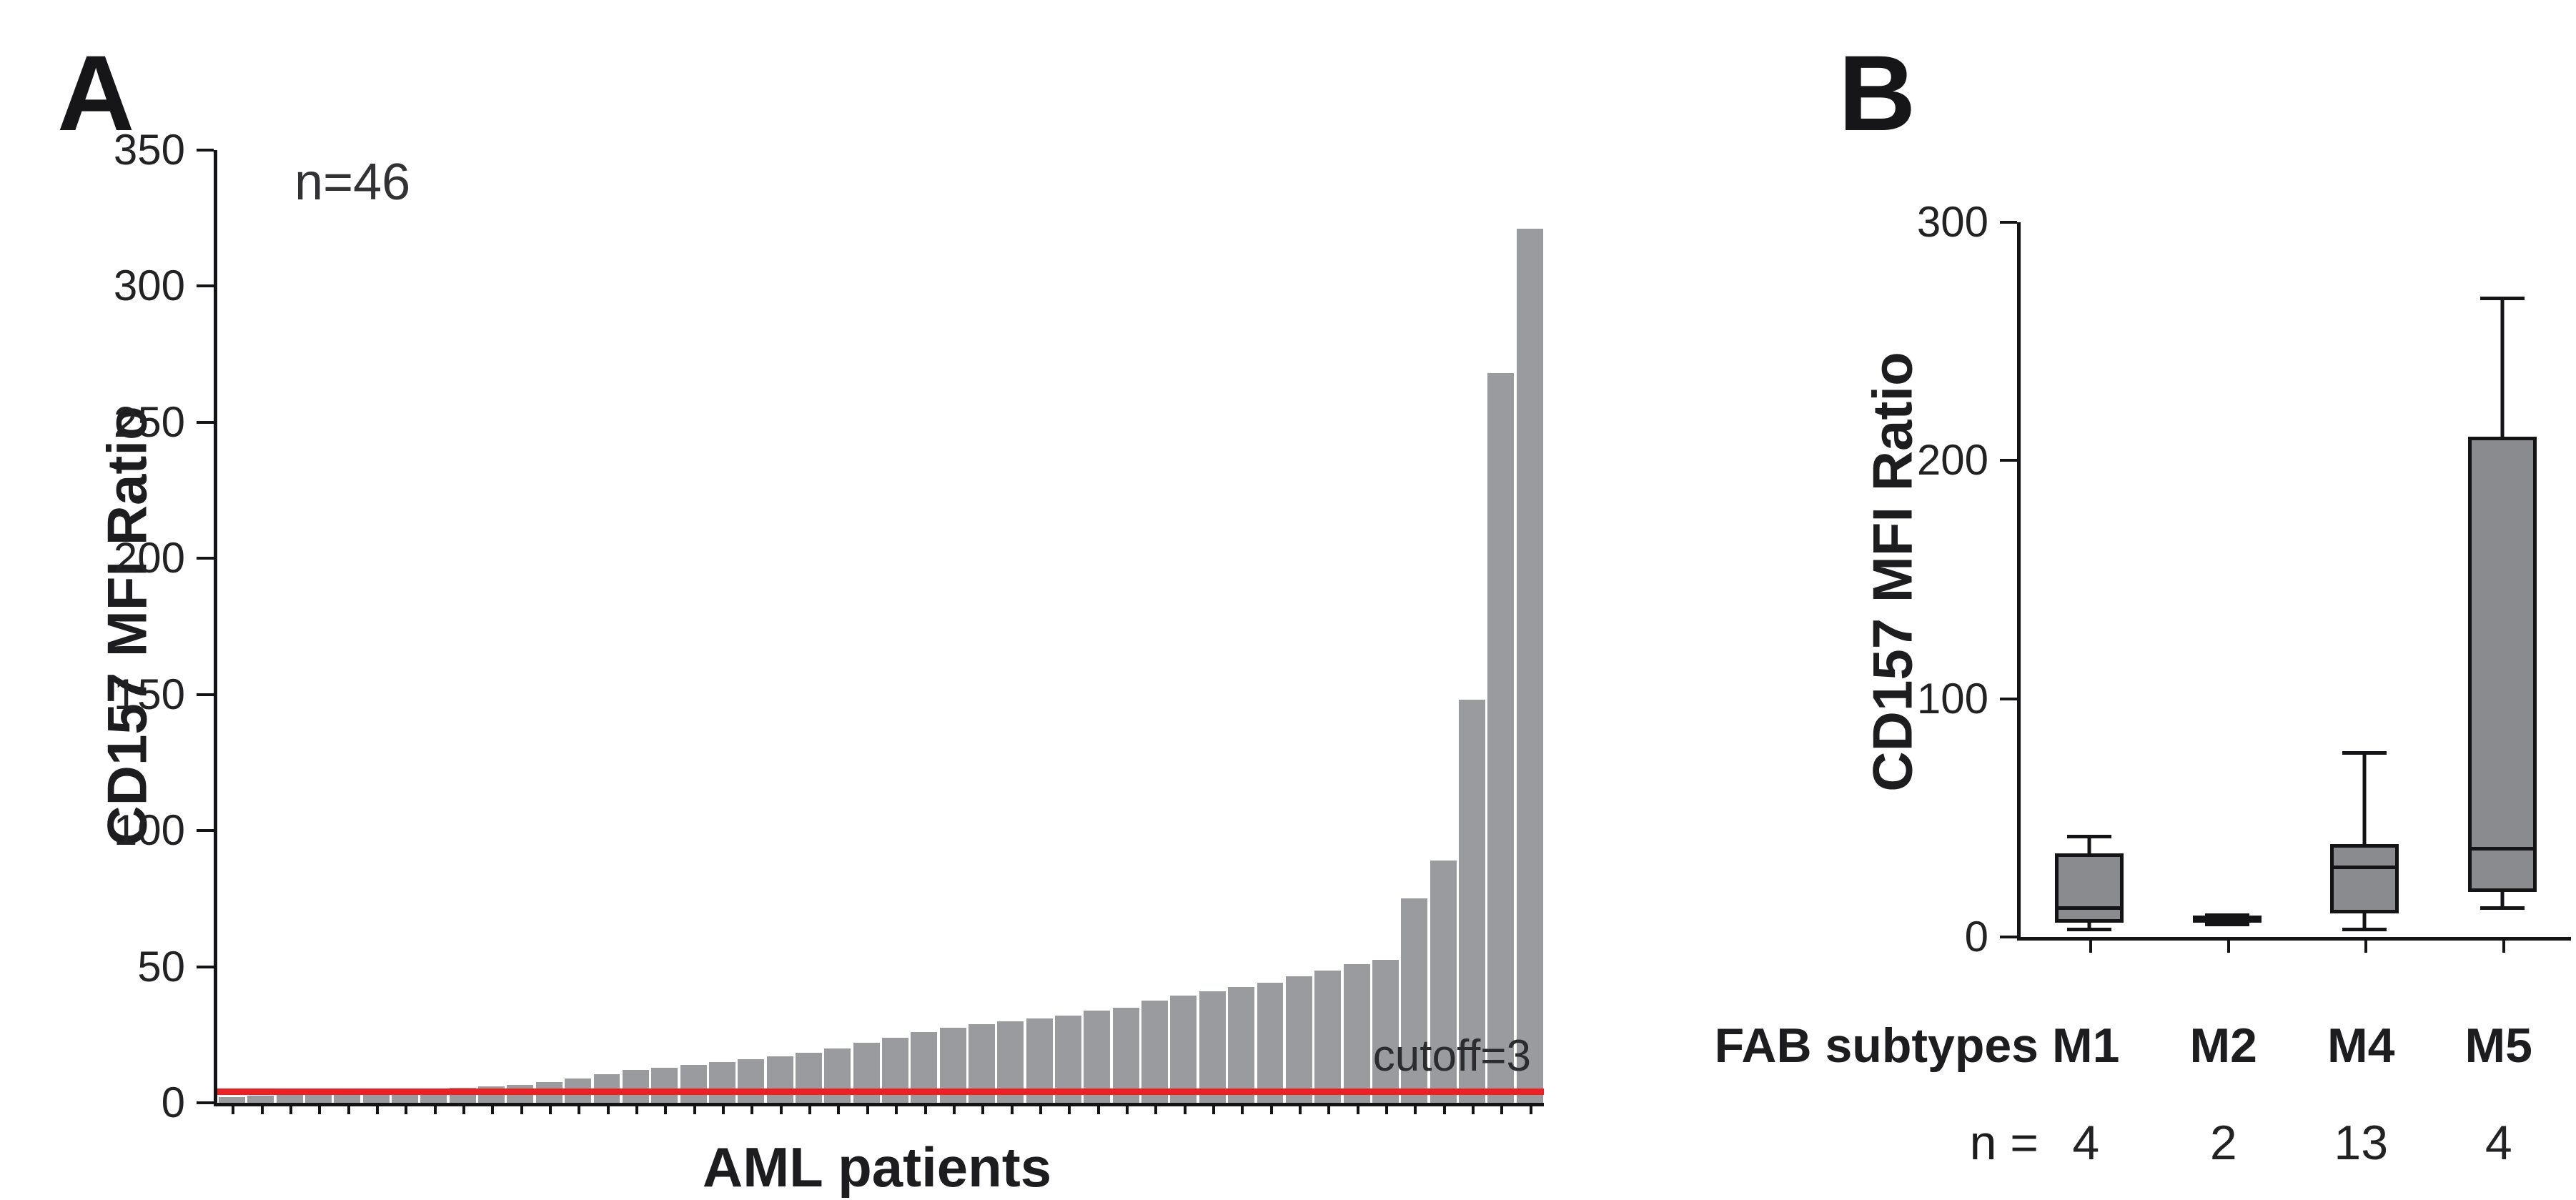 The width and height of the screenshot is (2576, 1200). Describe the element at coordinates (1893, 572) in the screenshot. I see `panel-b-y-axis-title: CD157 MFI Ratio` at that location.